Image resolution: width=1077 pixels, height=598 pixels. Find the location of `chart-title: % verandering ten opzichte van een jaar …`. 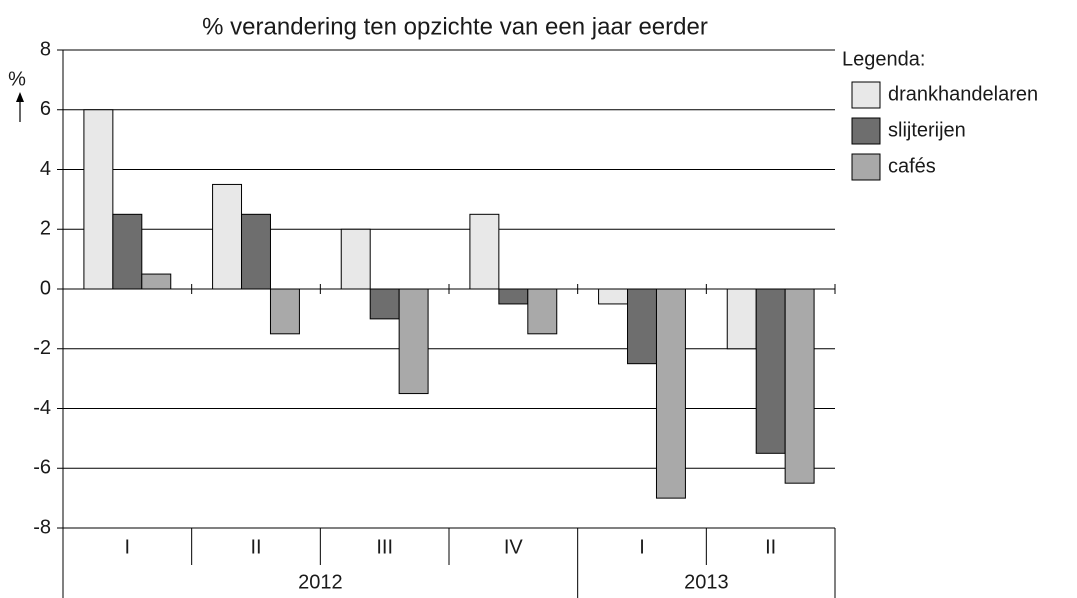

chart-title: % verandering ten opzichte van een jaar … is located at coordinates (455, 26).